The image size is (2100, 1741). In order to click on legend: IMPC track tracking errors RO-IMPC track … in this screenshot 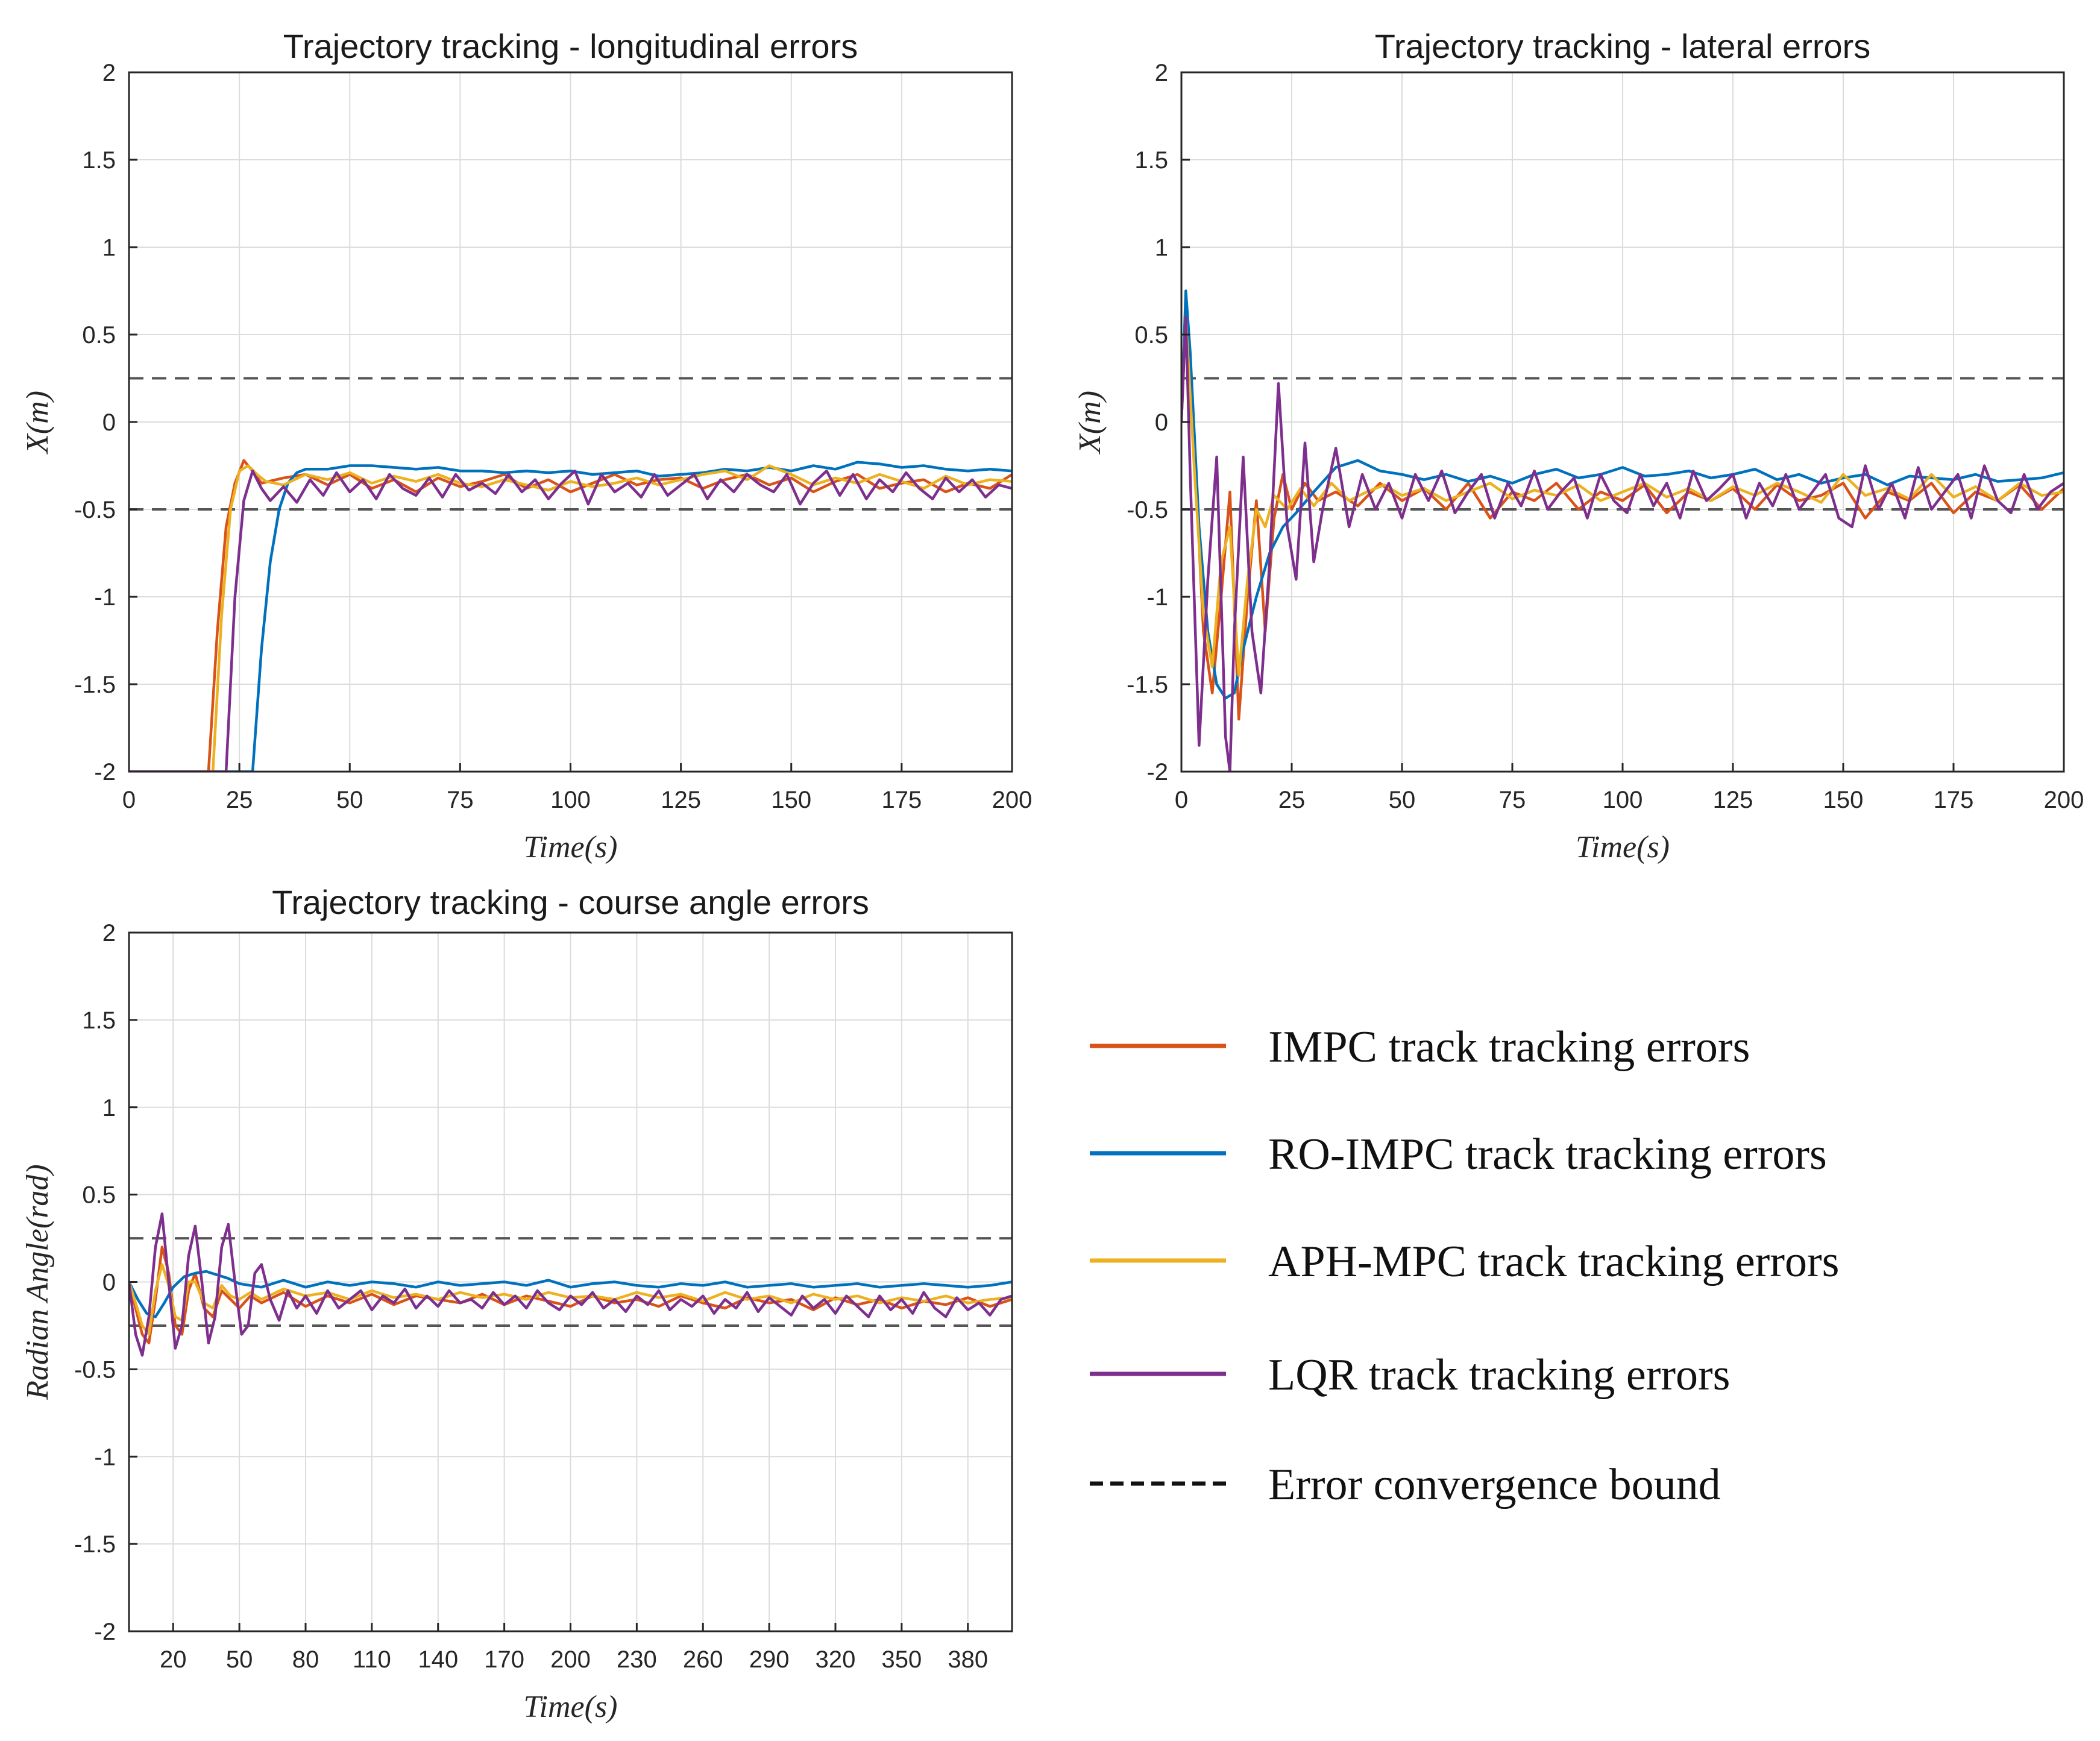, I will do `click(1464, 1266)`.